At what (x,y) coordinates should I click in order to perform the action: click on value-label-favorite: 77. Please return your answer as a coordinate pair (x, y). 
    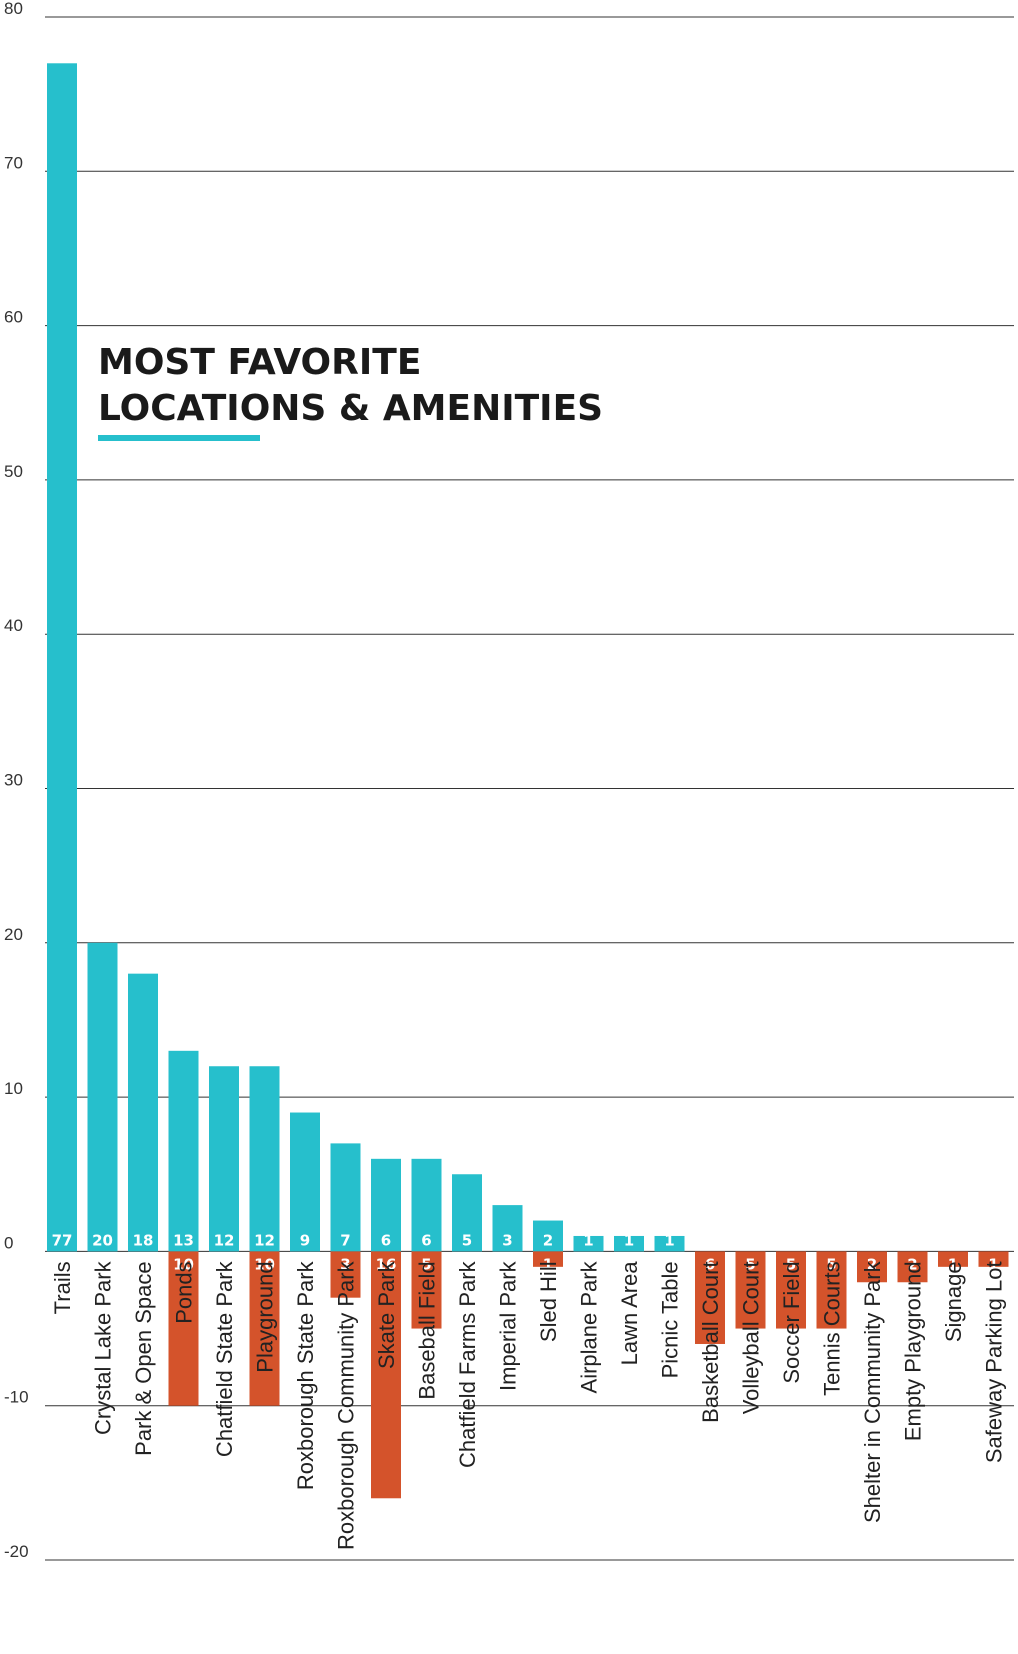
    Looking at the image, I should click on (62, 1240).